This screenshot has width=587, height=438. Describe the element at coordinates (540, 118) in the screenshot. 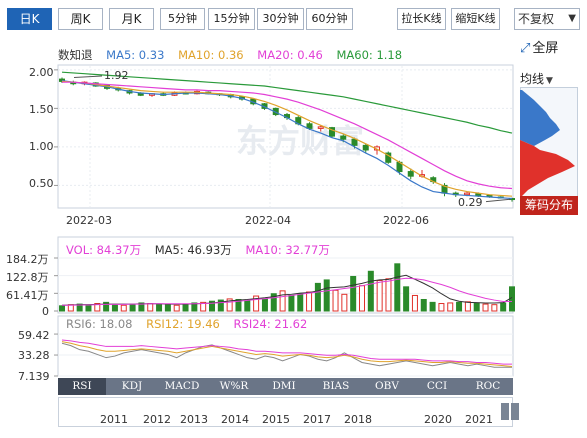

I see `chip-distribution-blue` at that location.